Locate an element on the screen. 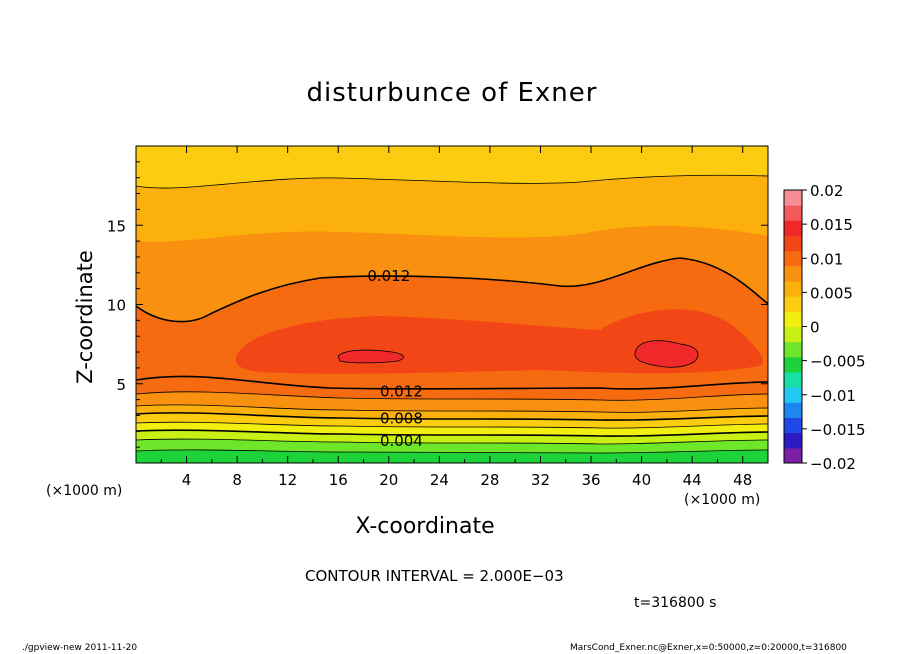 The image size is (904, 654). x-tick-label: 32 is located at coordinates (540, 480).